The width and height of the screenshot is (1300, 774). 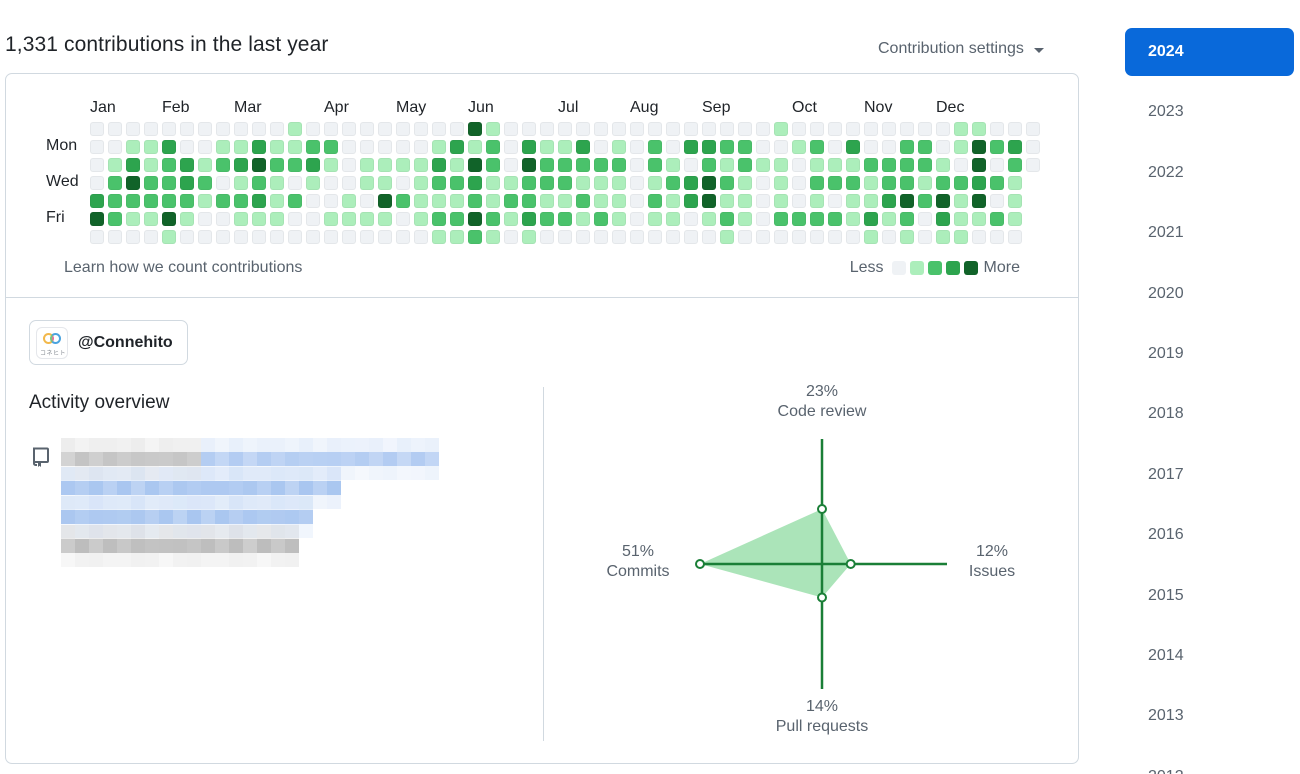 What do you see at coordinates (1166, 112) in the screenshot?
I see `year-link-2023: 2023` at bounding box center [1166, 112].